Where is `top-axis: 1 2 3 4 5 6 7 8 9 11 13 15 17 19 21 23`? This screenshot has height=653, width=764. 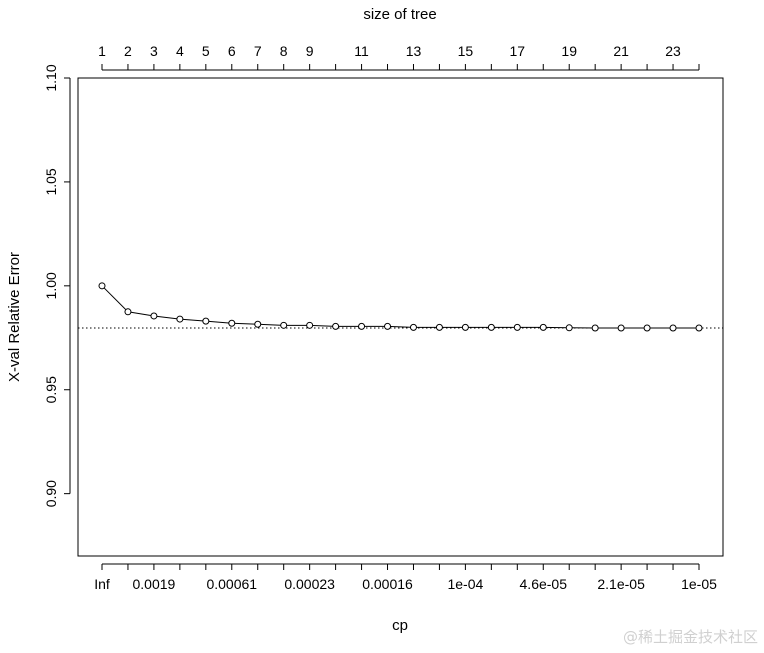 top-axis: 1 2 3 4 5 6 7 8 9 11 13 15 17 19 21 23 is located at coordinates (399, 57).